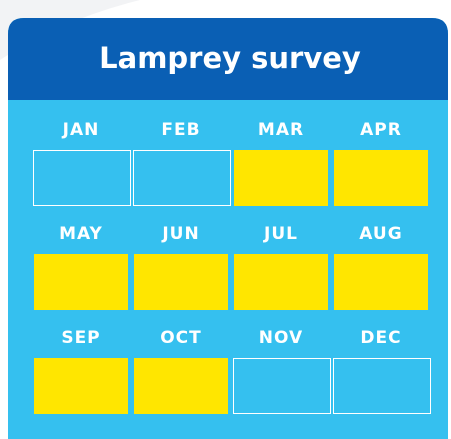 The height and width of the screenshot is (439, 451). What do you see at coordinates (281, 130) in the screenshot?
I see `month-label: MAR` at bounding box center [281, 130].